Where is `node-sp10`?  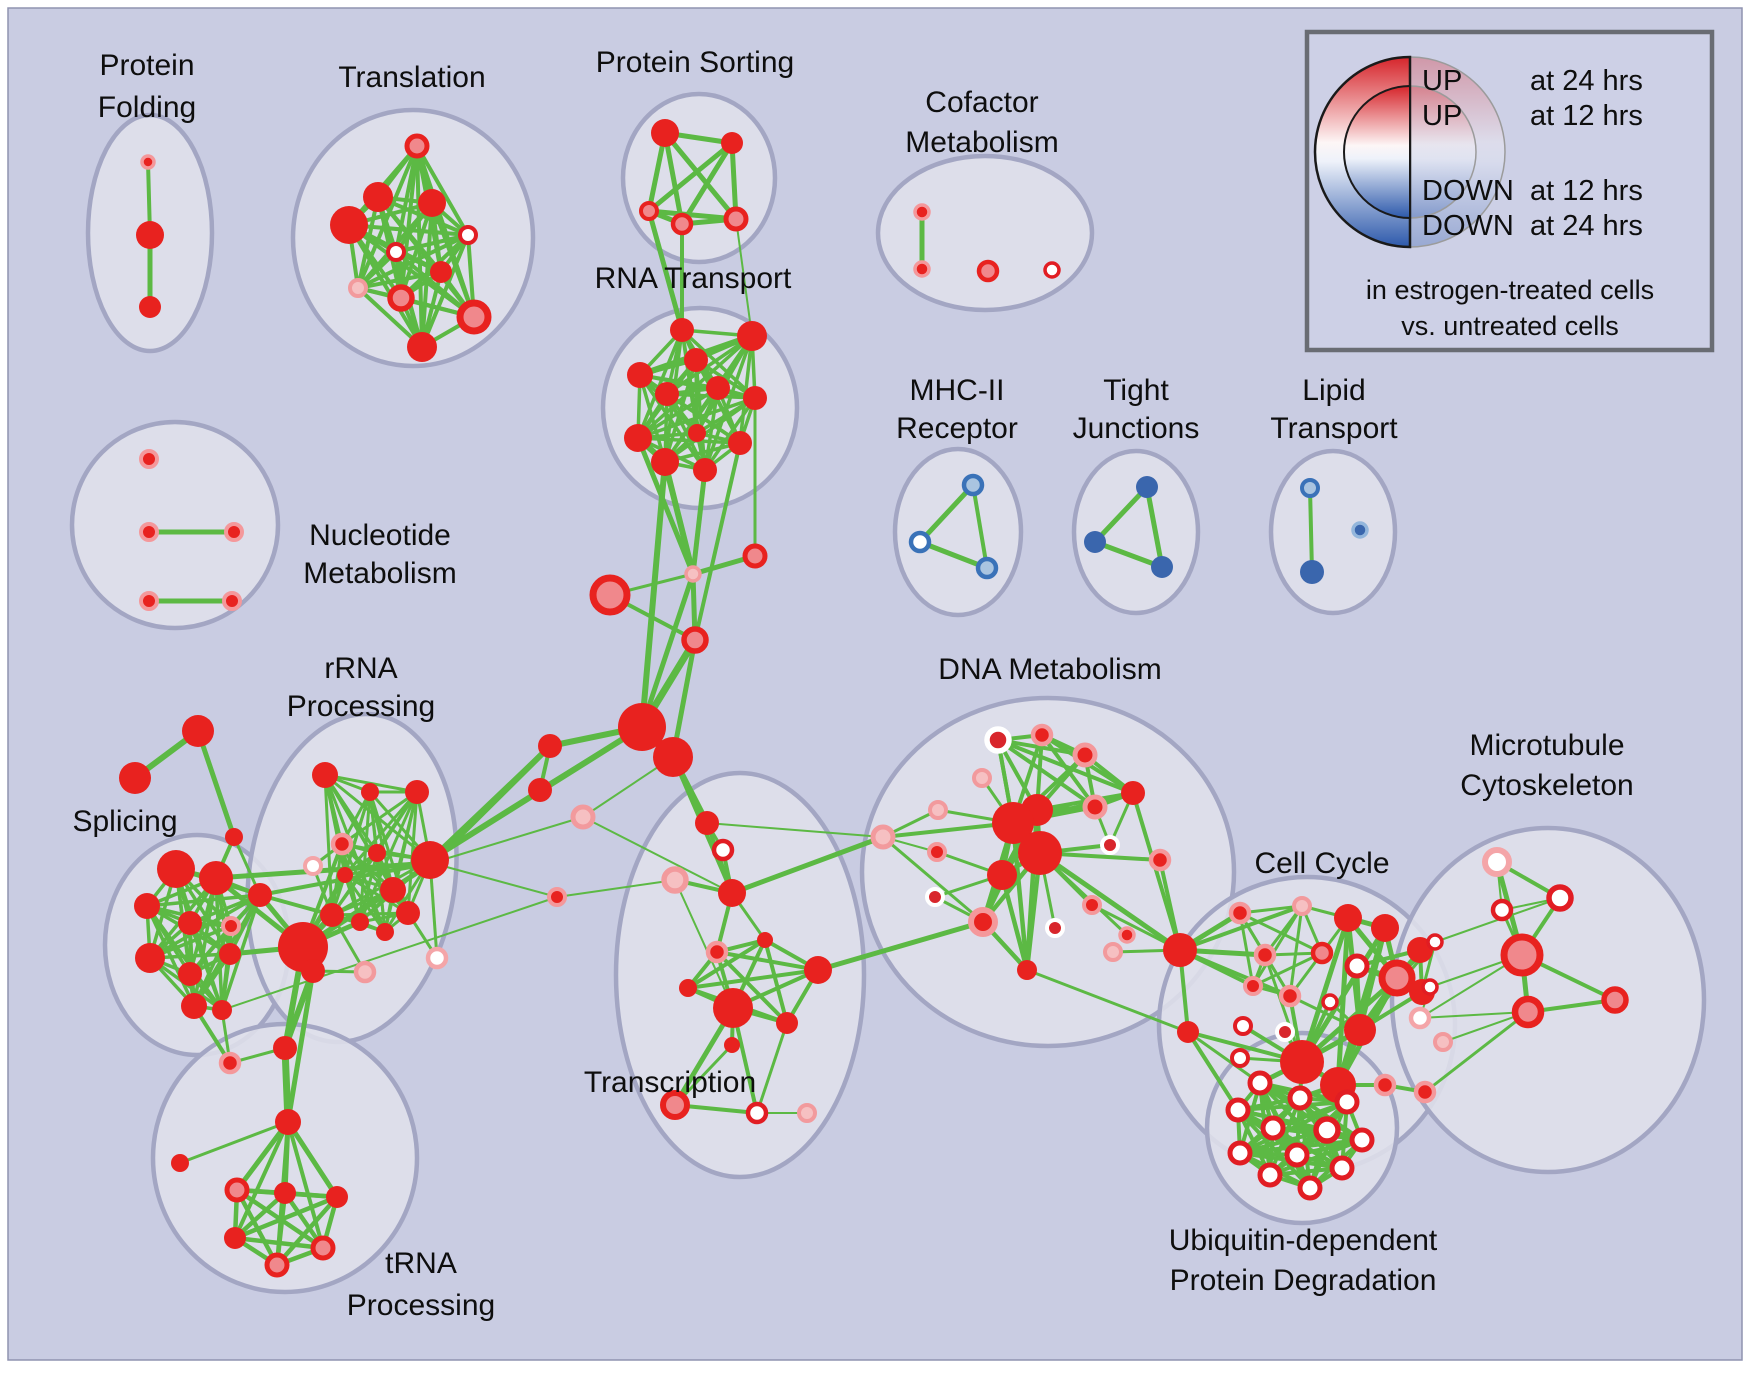 node-sp10 is located at coordinates (194, 1006).